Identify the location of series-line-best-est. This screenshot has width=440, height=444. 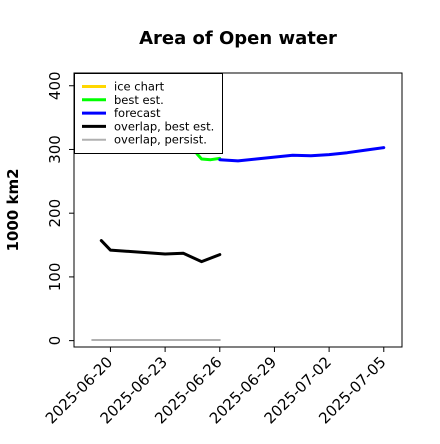
(208, 157).